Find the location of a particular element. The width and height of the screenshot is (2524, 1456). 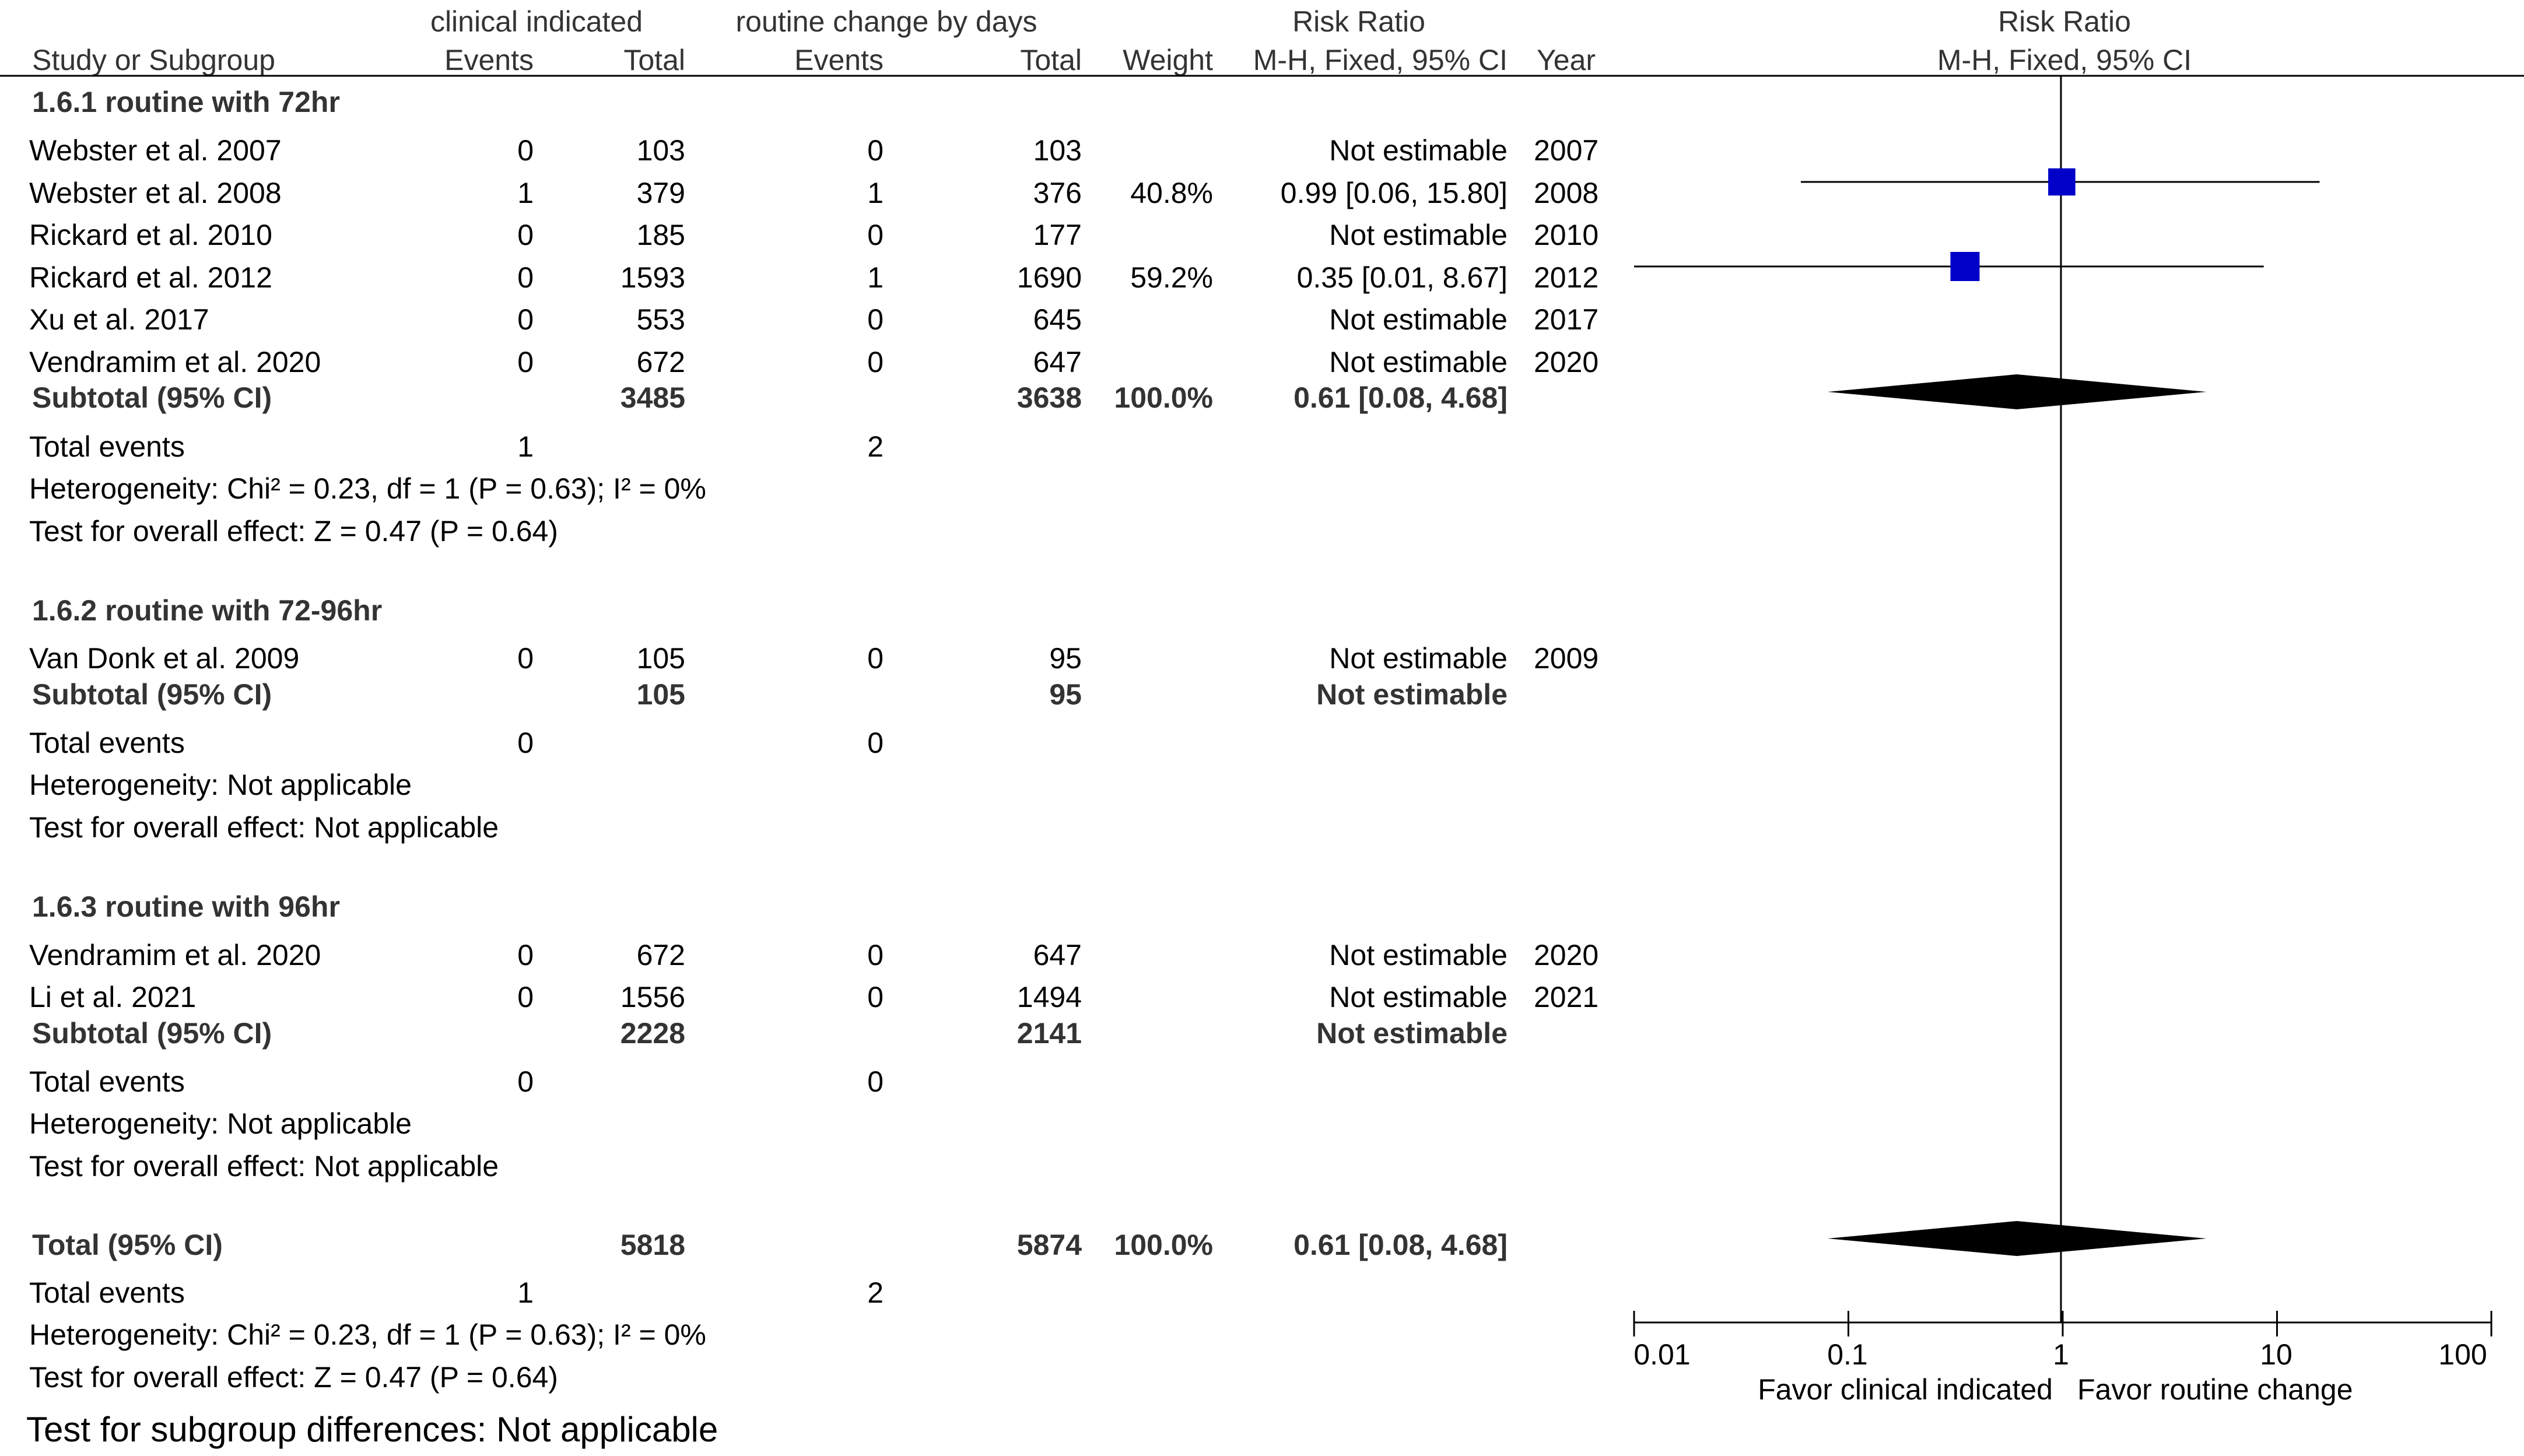

col-year-header: Year is located at coordinates (1567, 60).